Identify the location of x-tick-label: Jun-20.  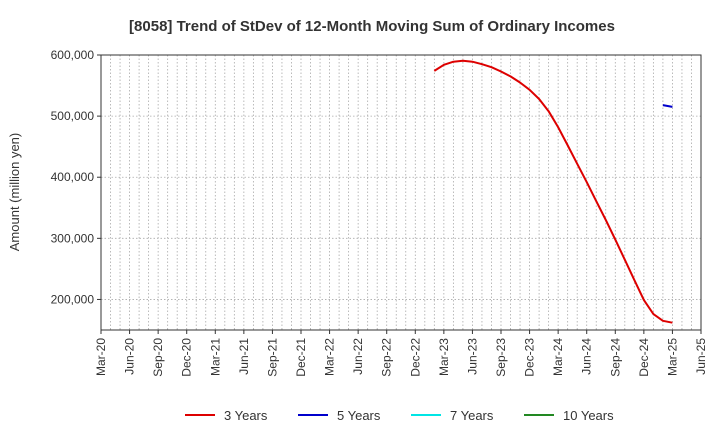
(130, 356).